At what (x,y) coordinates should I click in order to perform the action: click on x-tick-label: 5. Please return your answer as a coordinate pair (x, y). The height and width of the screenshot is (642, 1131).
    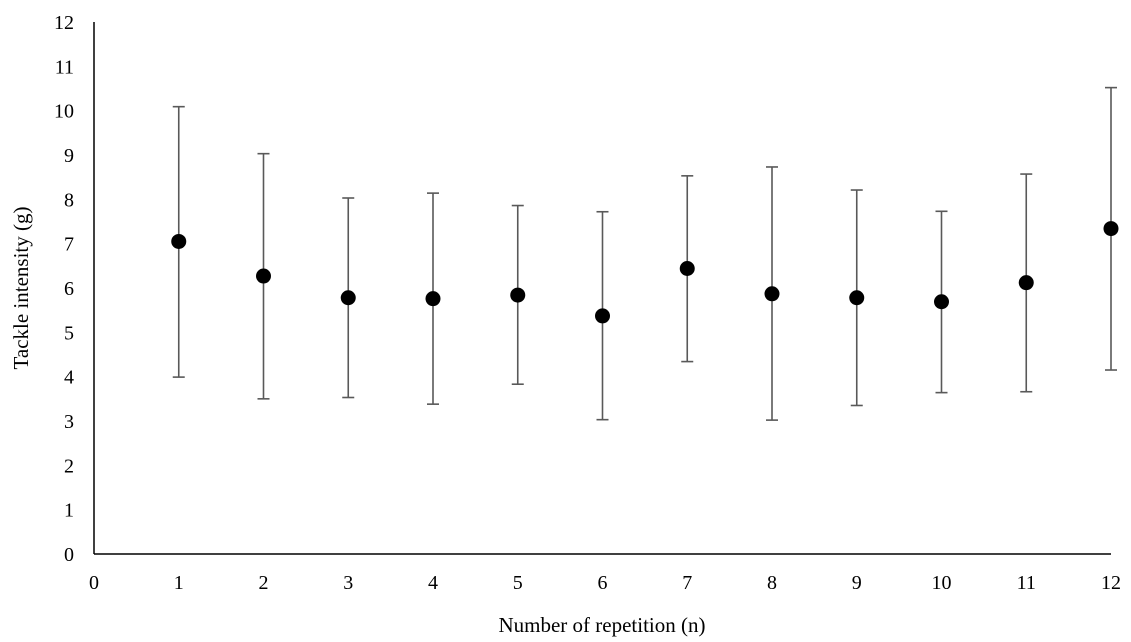
    Looking at the image, I should click on (518, 583).